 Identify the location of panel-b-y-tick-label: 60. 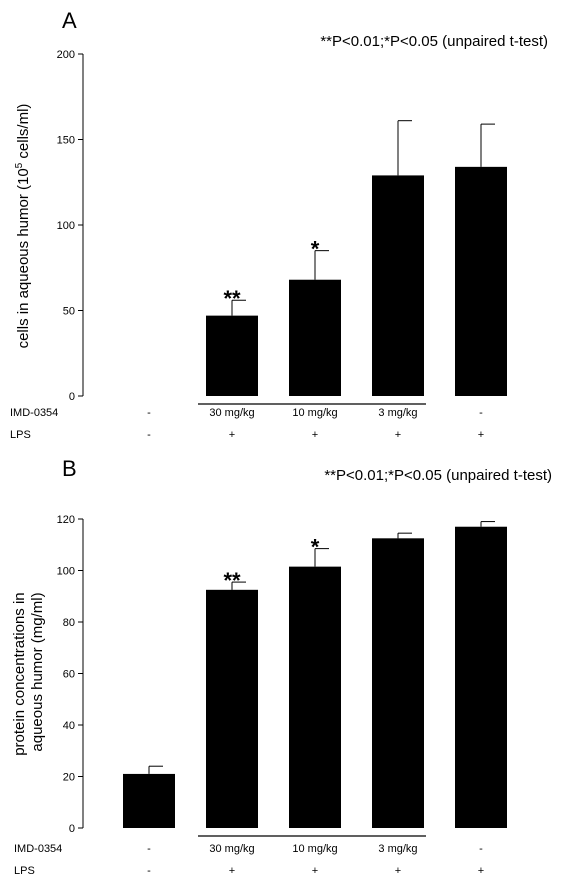
(69, 675).